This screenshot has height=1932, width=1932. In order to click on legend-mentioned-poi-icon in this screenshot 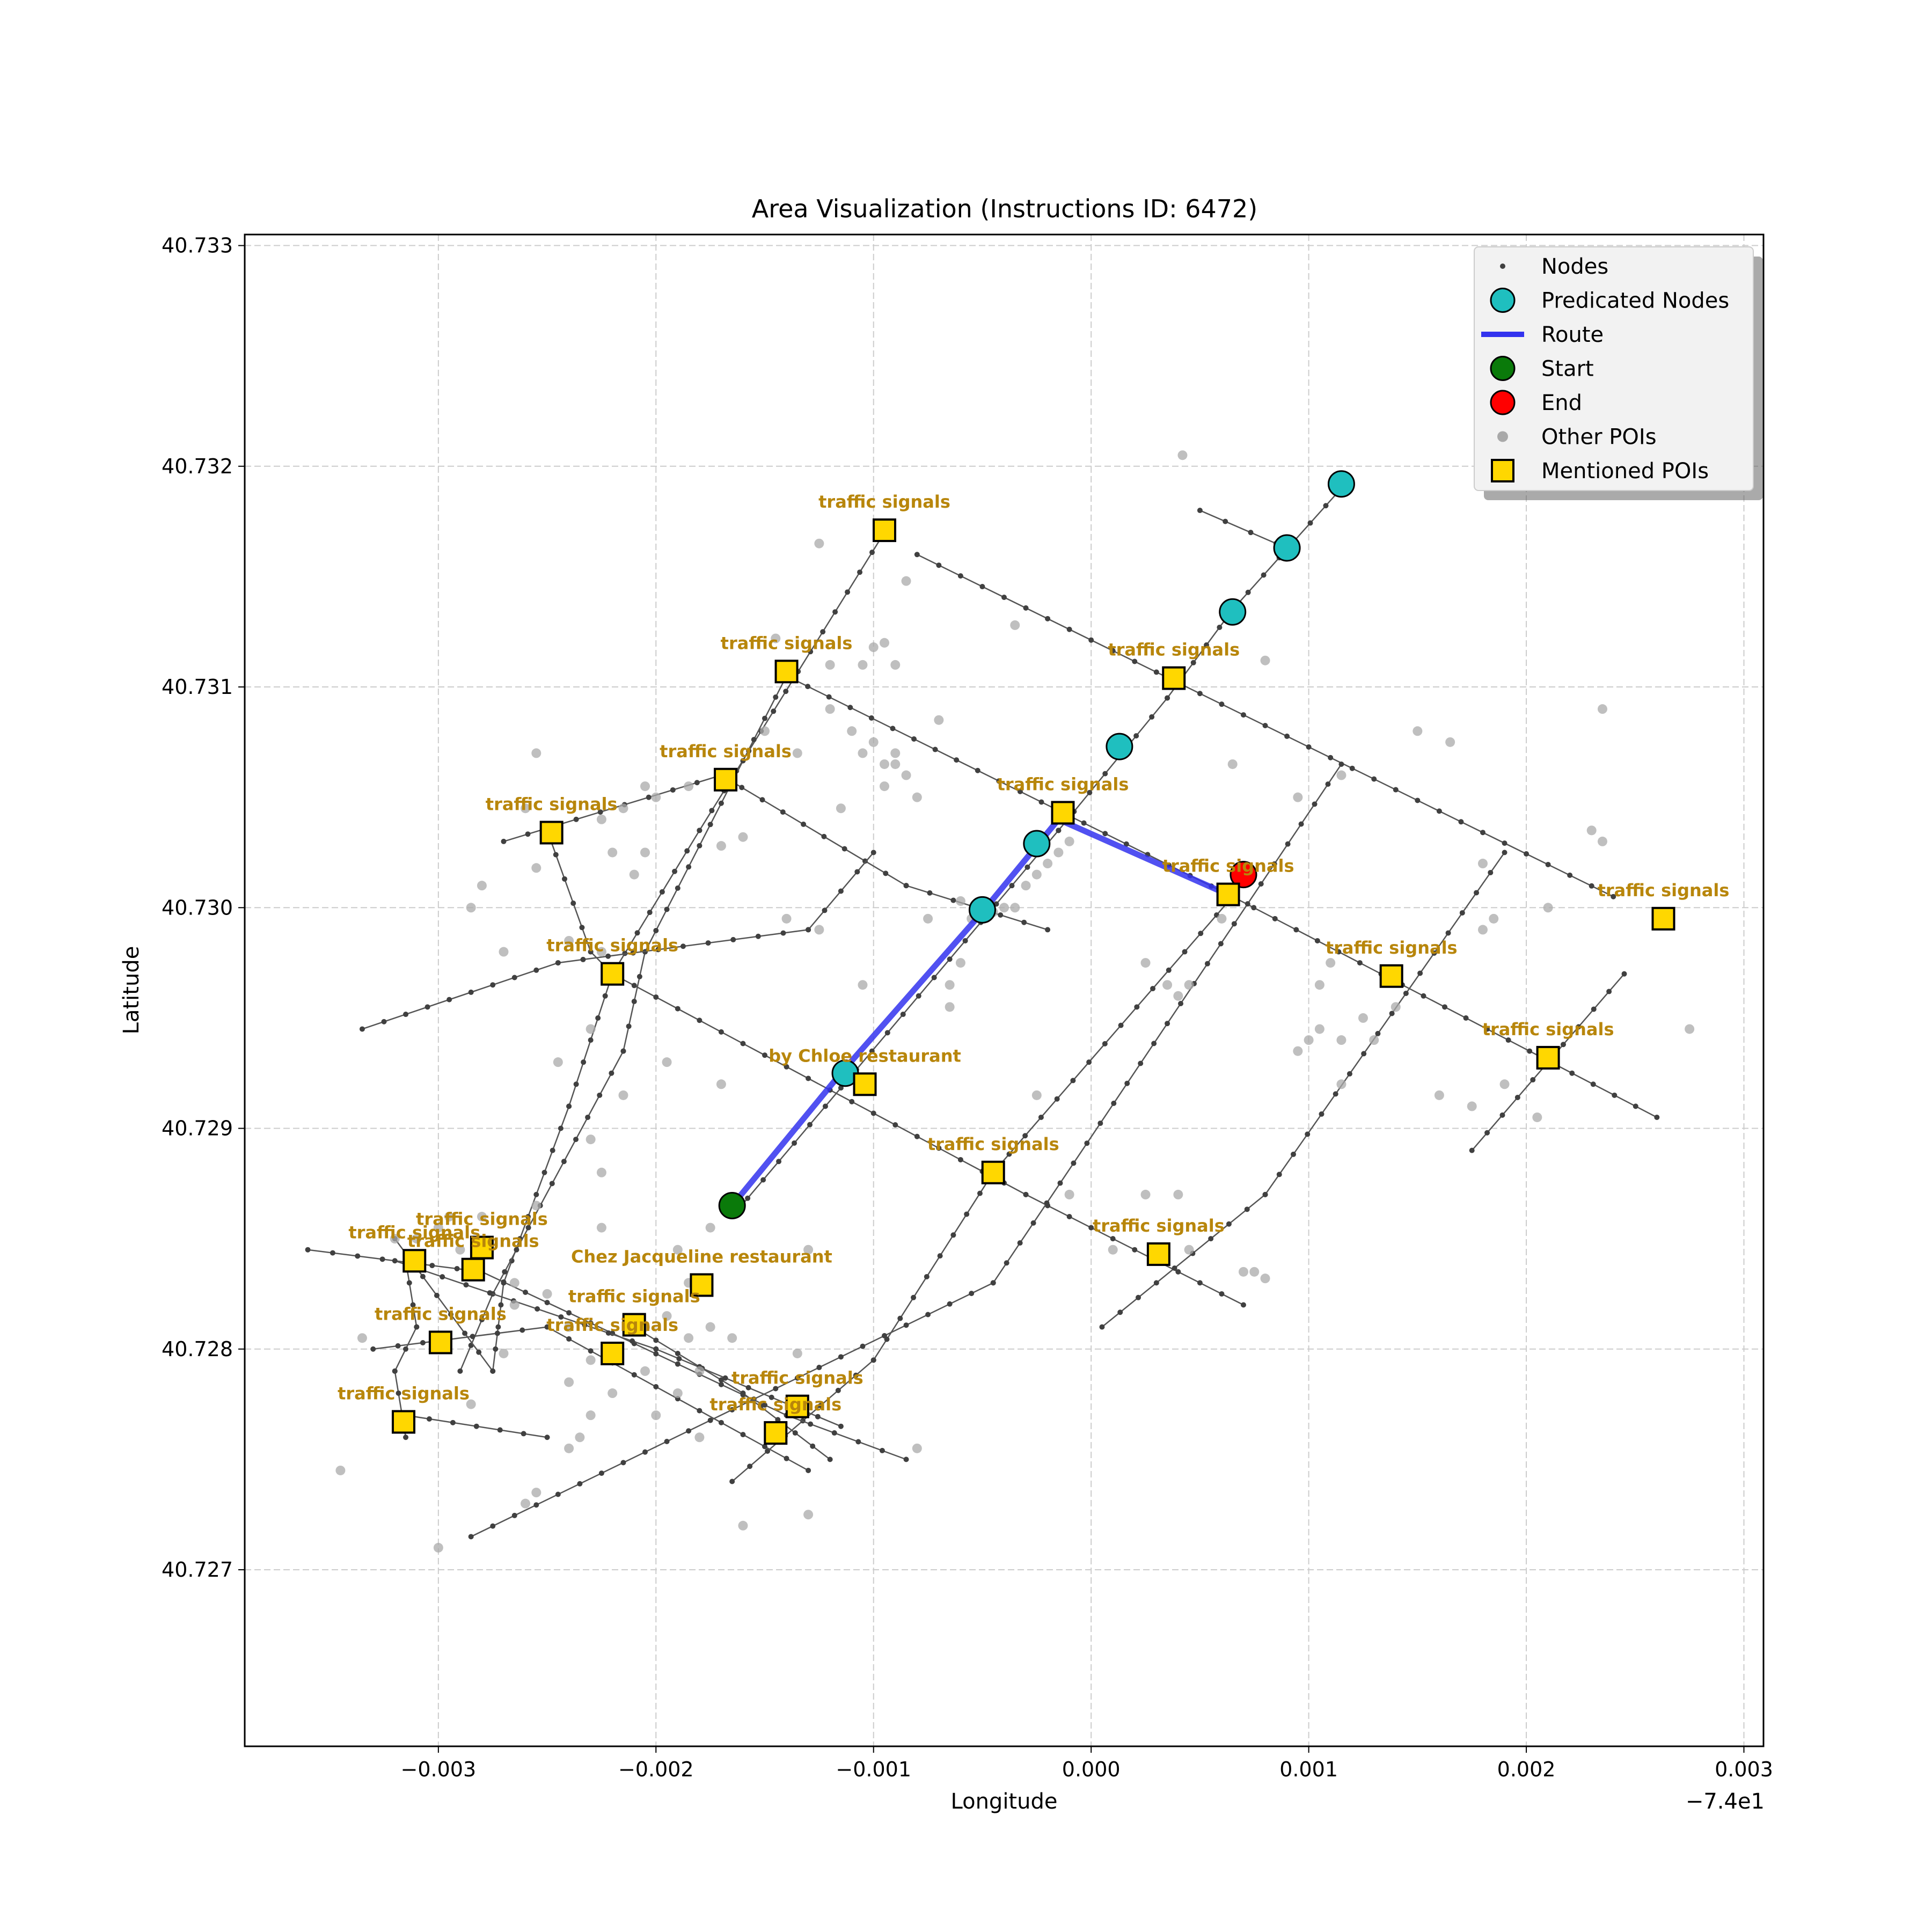, I will do `click(1502, 470)`.